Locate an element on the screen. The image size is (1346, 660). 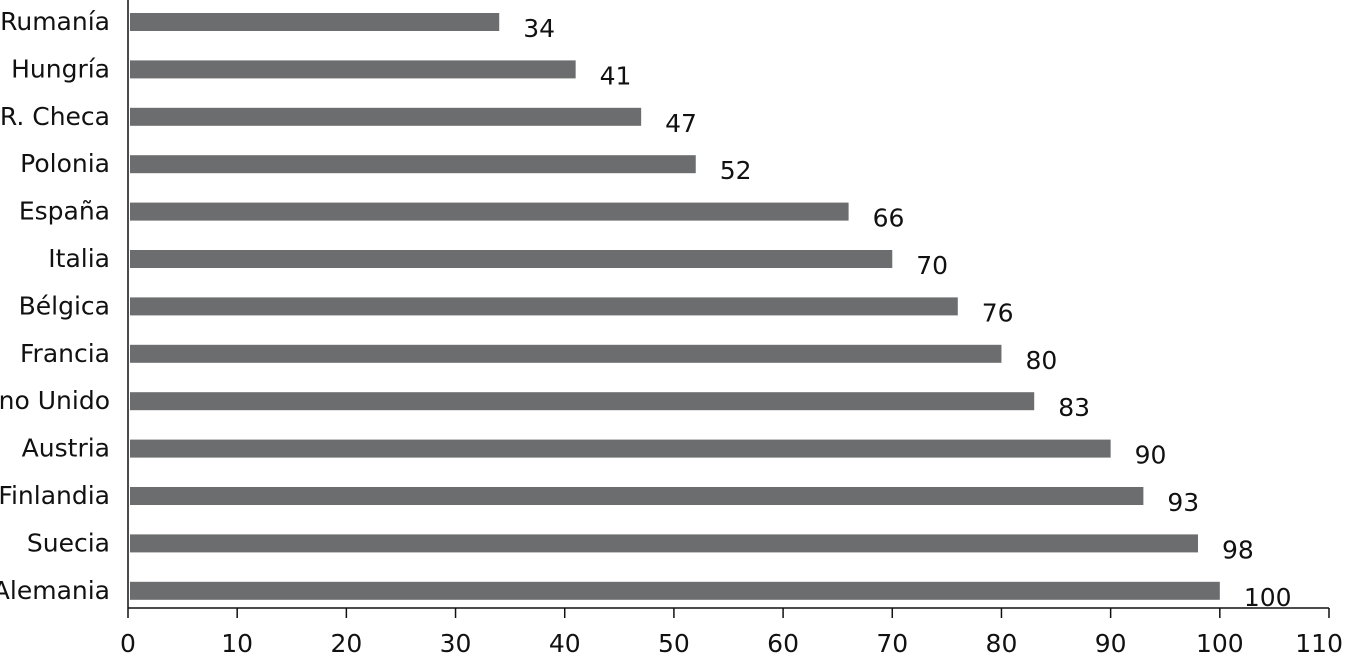
category-label: Reino Unido is located at coordinates (55, 400).